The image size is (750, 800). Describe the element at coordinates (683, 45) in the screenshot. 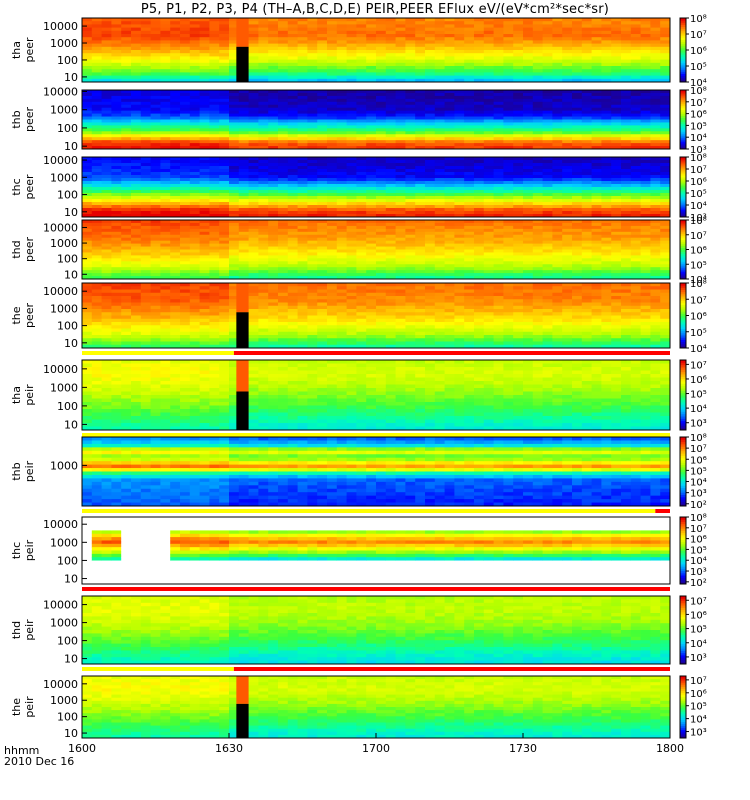

I see `colorbar-segment` at that location.